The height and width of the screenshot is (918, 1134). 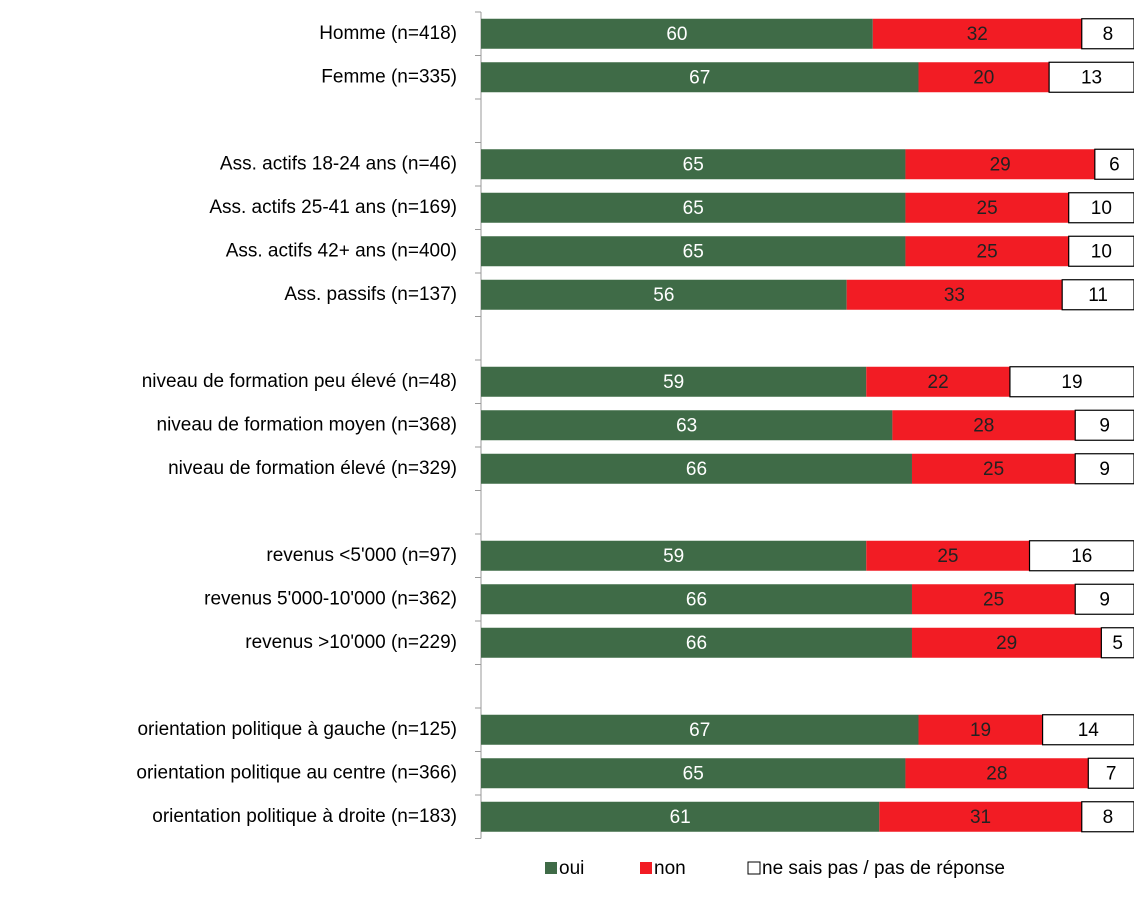 I want to click on category-label: Ass. actifs 42+ ans (n=400), so click(x=341, y=250).